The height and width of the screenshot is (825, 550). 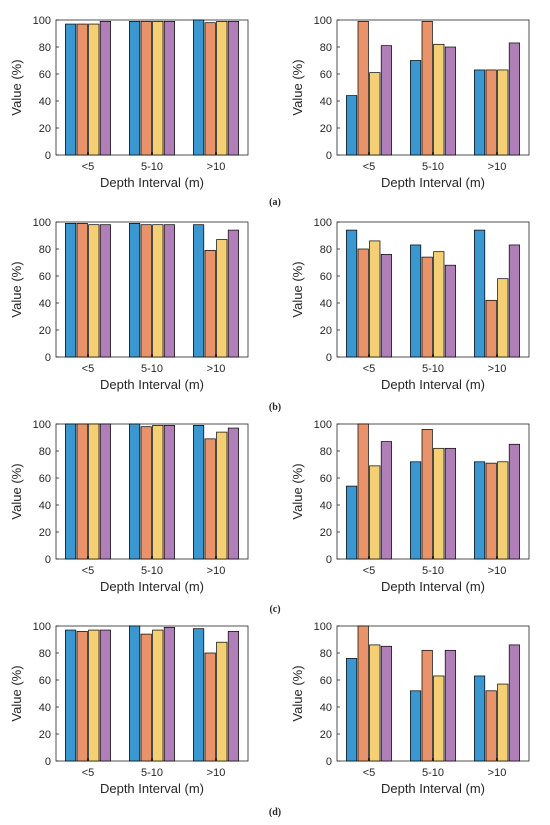 What do you see at coordinates (275, 812) in the screenshot?
I see `panel-label: (d)` at bounding box center [275, 812].